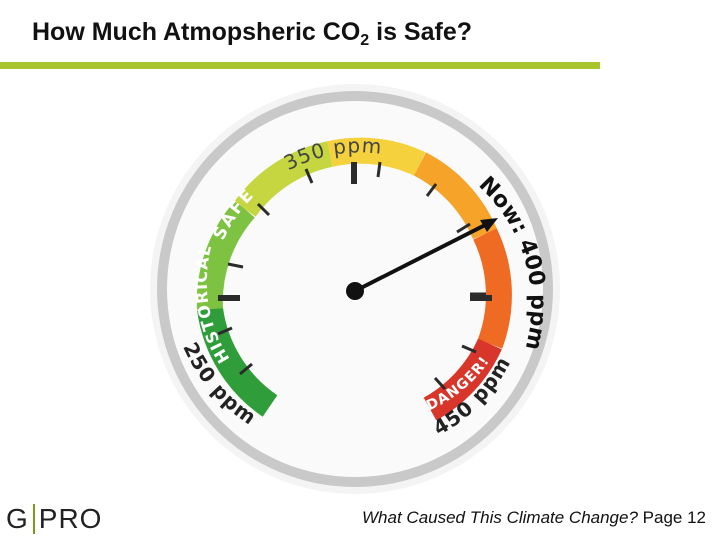 The width and height of the screenshot is (720, 540). I want to click on arc-lightgreen, so click(225, 255).